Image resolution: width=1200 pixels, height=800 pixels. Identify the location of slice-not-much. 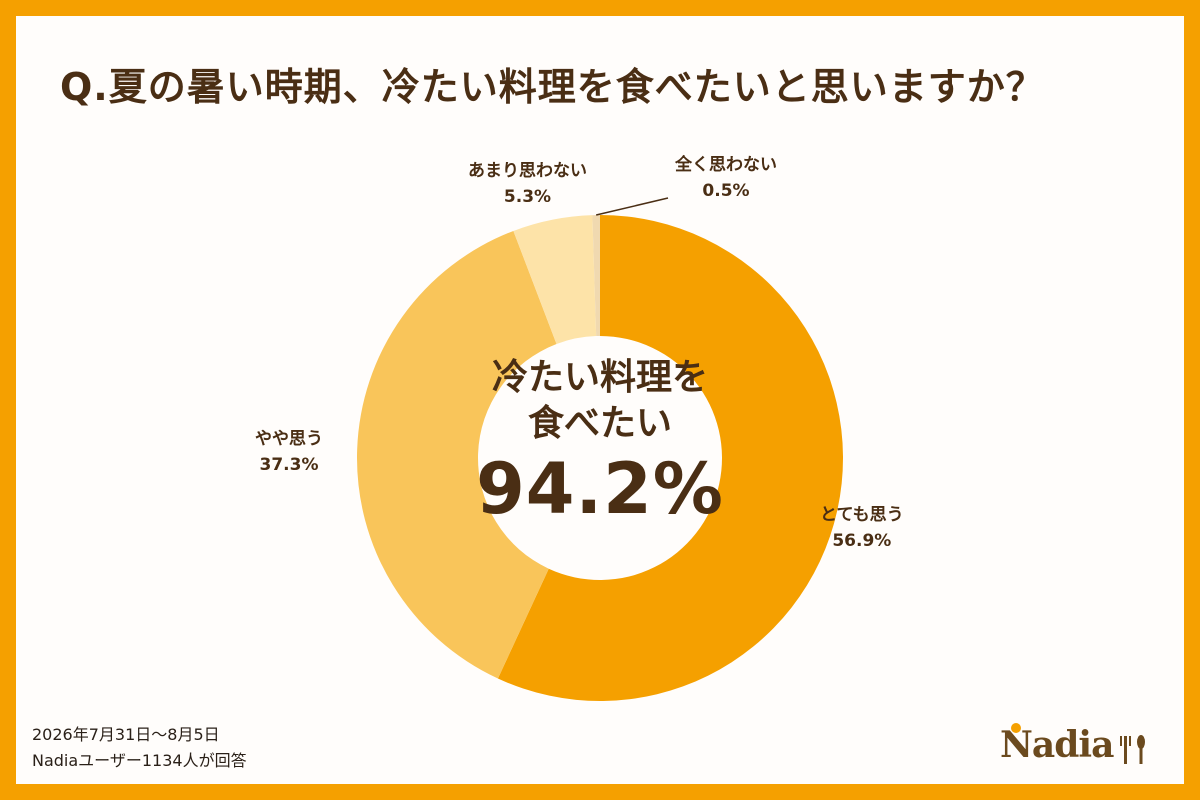
(555, 280).